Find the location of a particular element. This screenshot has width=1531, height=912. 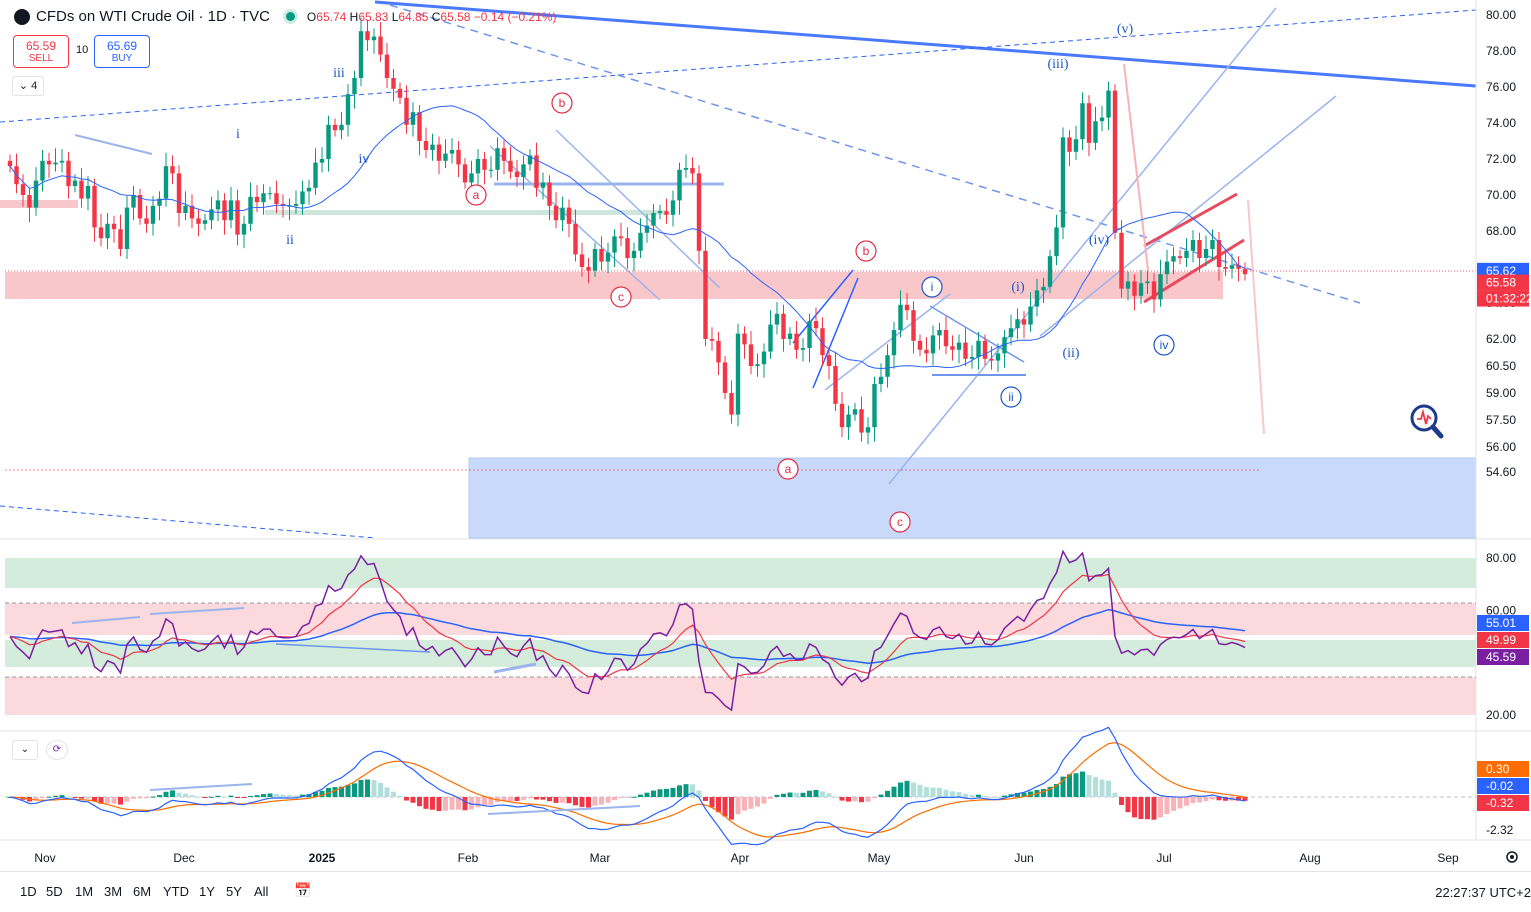

rsi-mid-band is located at coordinates (740, 653).